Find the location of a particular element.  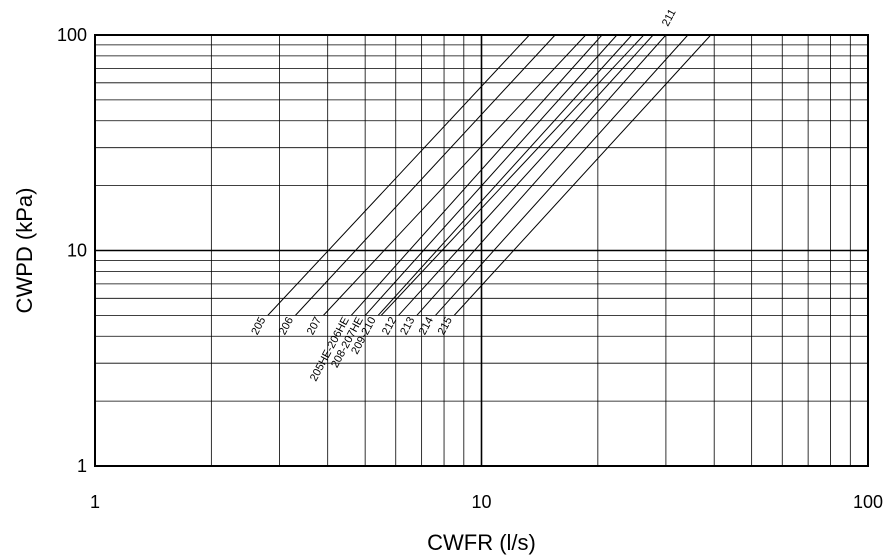

series-label-214: 214 is located at coordinates (426, 326).